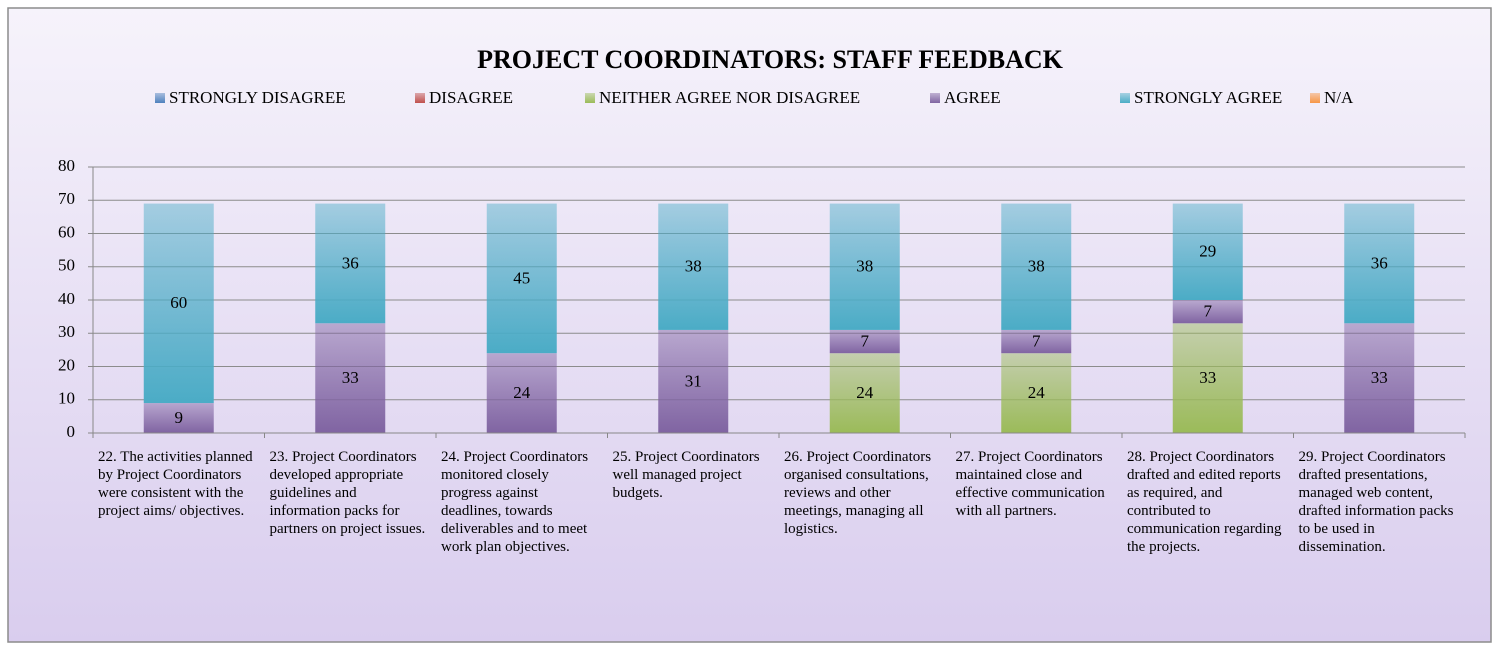  Describe the element at coordinates (1208, 97) in the screenshot. I see `legend-label: STRONGLY AGREE` at that location.